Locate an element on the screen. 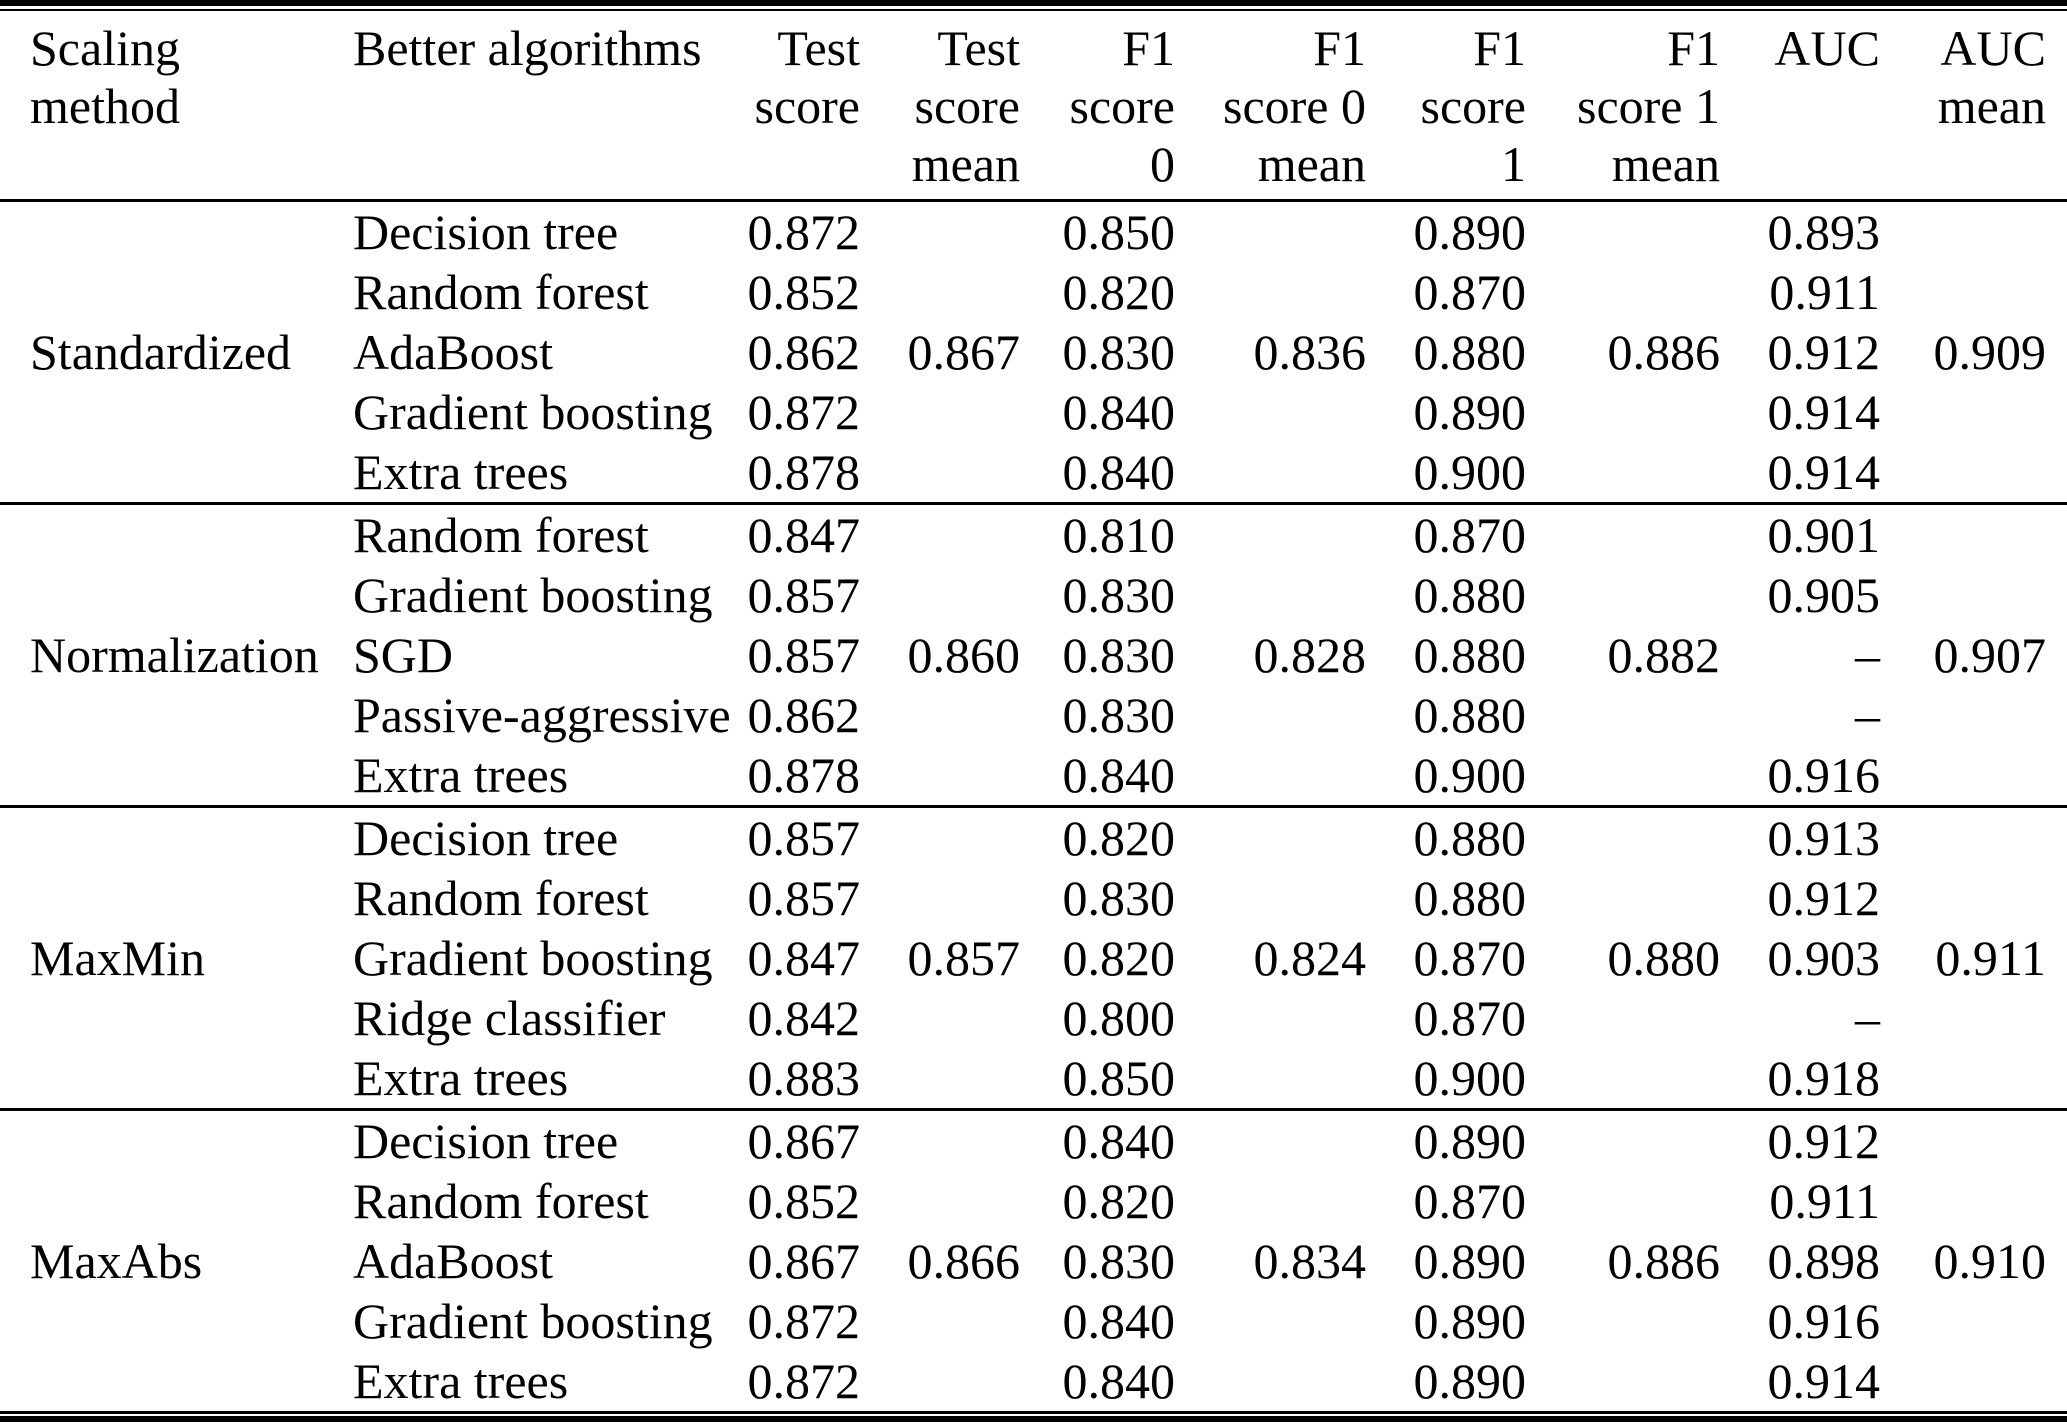 Image resolution: width=2067 pixels, height=1424 pixels. auc-cell: 0.918 is located at coordinates (1824, 1078).